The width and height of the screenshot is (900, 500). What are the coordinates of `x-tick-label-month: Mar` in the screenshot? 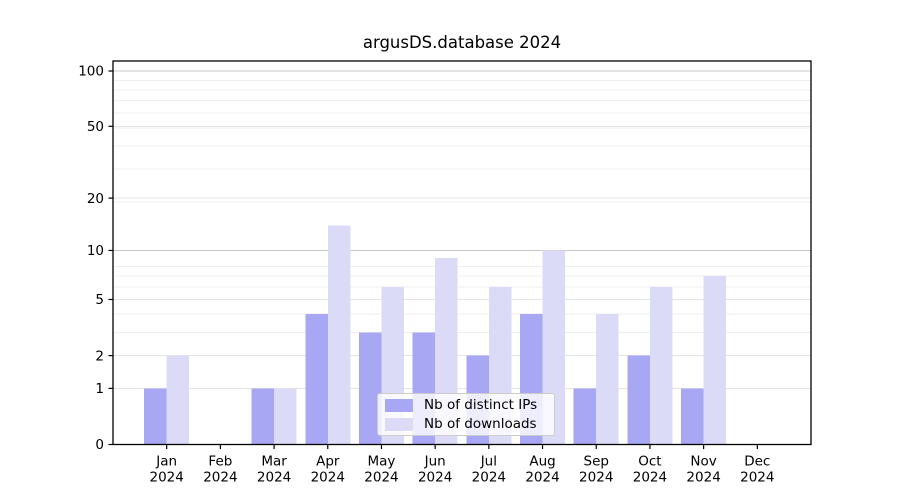 It's located at (274, 462).